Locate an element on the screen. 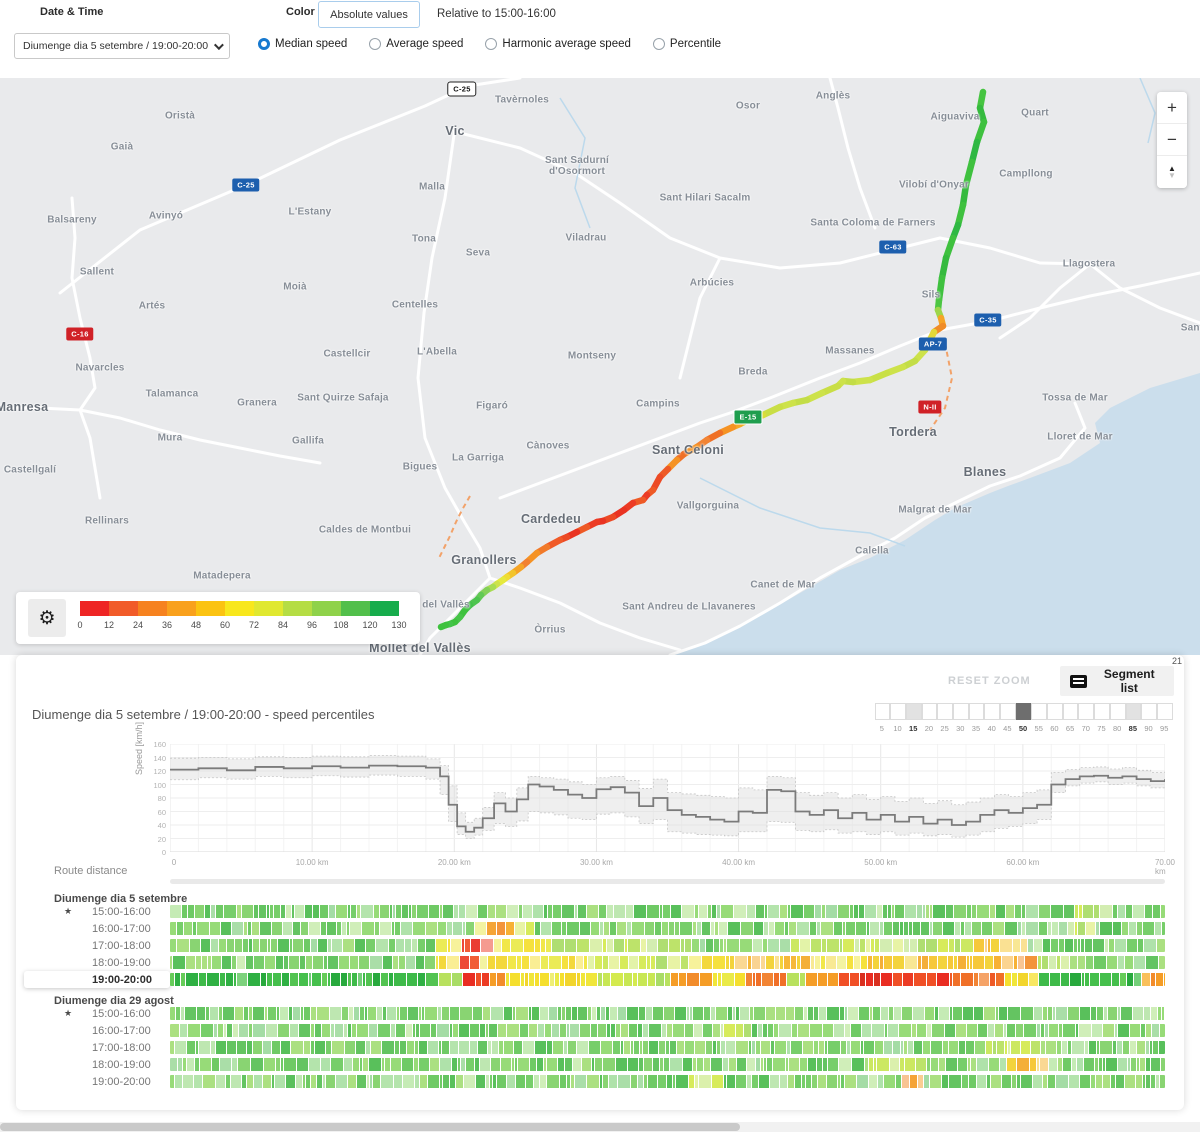 Image resolution: width=1200 pixels, height=1132 pixels. page-horizontal-scrollbar is located at coordinates (600, 1127).